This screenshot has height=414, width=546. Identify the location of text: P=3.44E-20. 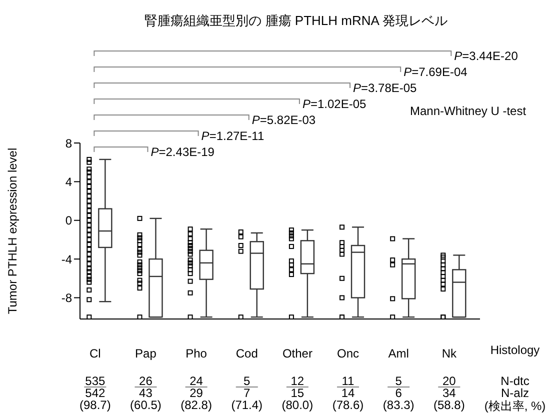
(486, 56).